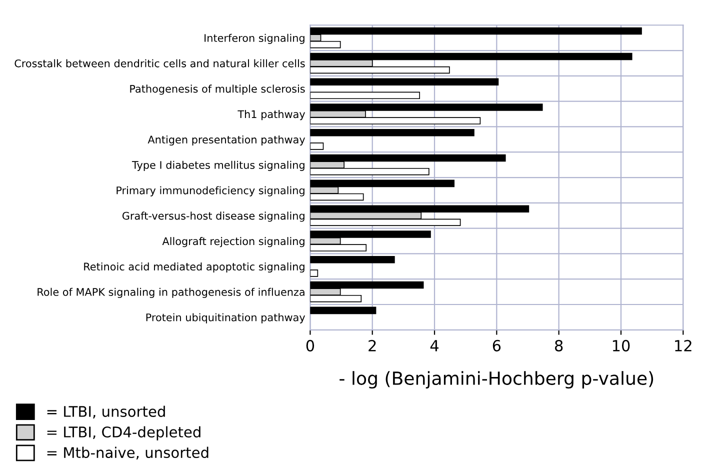 This screenshot has height=474, width=705. Describe the element at coordinates (194, 267) in the screenshot. I see `y-tick-label: Retinoic acid mediated apoptotic signaling` at that location.